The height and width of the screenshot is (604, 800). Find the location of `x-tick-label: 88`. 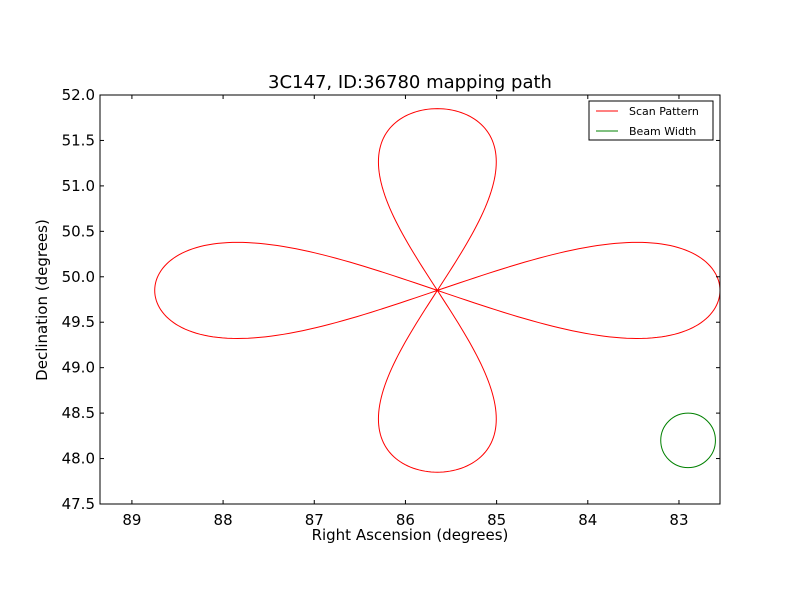

x-tick-label: 88 is located at coordinates (223, 520).